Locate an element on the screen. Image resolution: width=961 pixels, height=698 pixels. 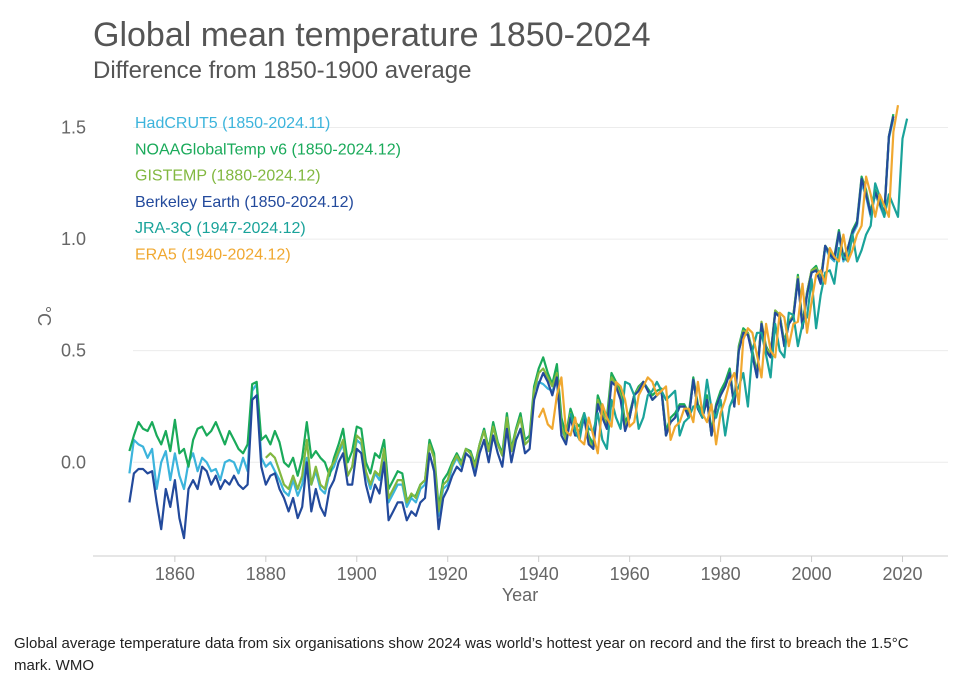
legend-entry: Berkeley Earth (1850-2024.12) is located at coordinates (244, 202).